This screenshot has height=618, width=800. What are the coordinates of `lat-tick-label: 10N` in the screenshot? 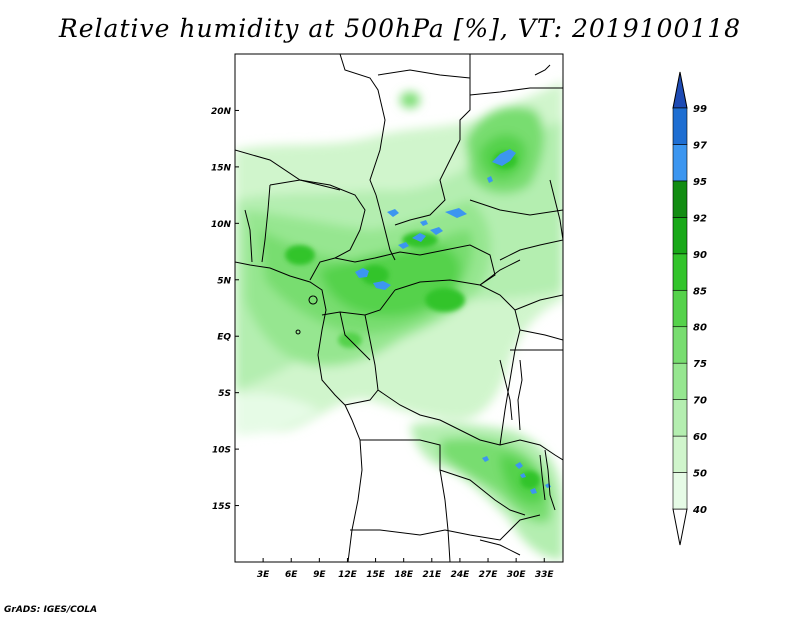 It's located at (221, 225).